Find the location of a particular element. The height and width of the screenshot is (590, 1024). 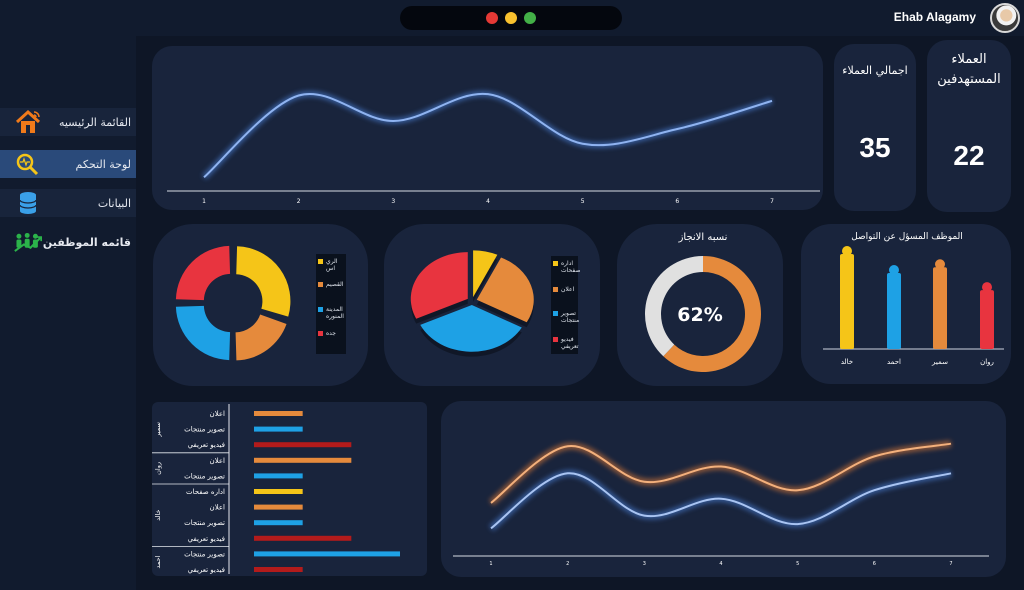

target-clients-card: العملاء المستهدفين 22 is located at coordinates (969, 126).